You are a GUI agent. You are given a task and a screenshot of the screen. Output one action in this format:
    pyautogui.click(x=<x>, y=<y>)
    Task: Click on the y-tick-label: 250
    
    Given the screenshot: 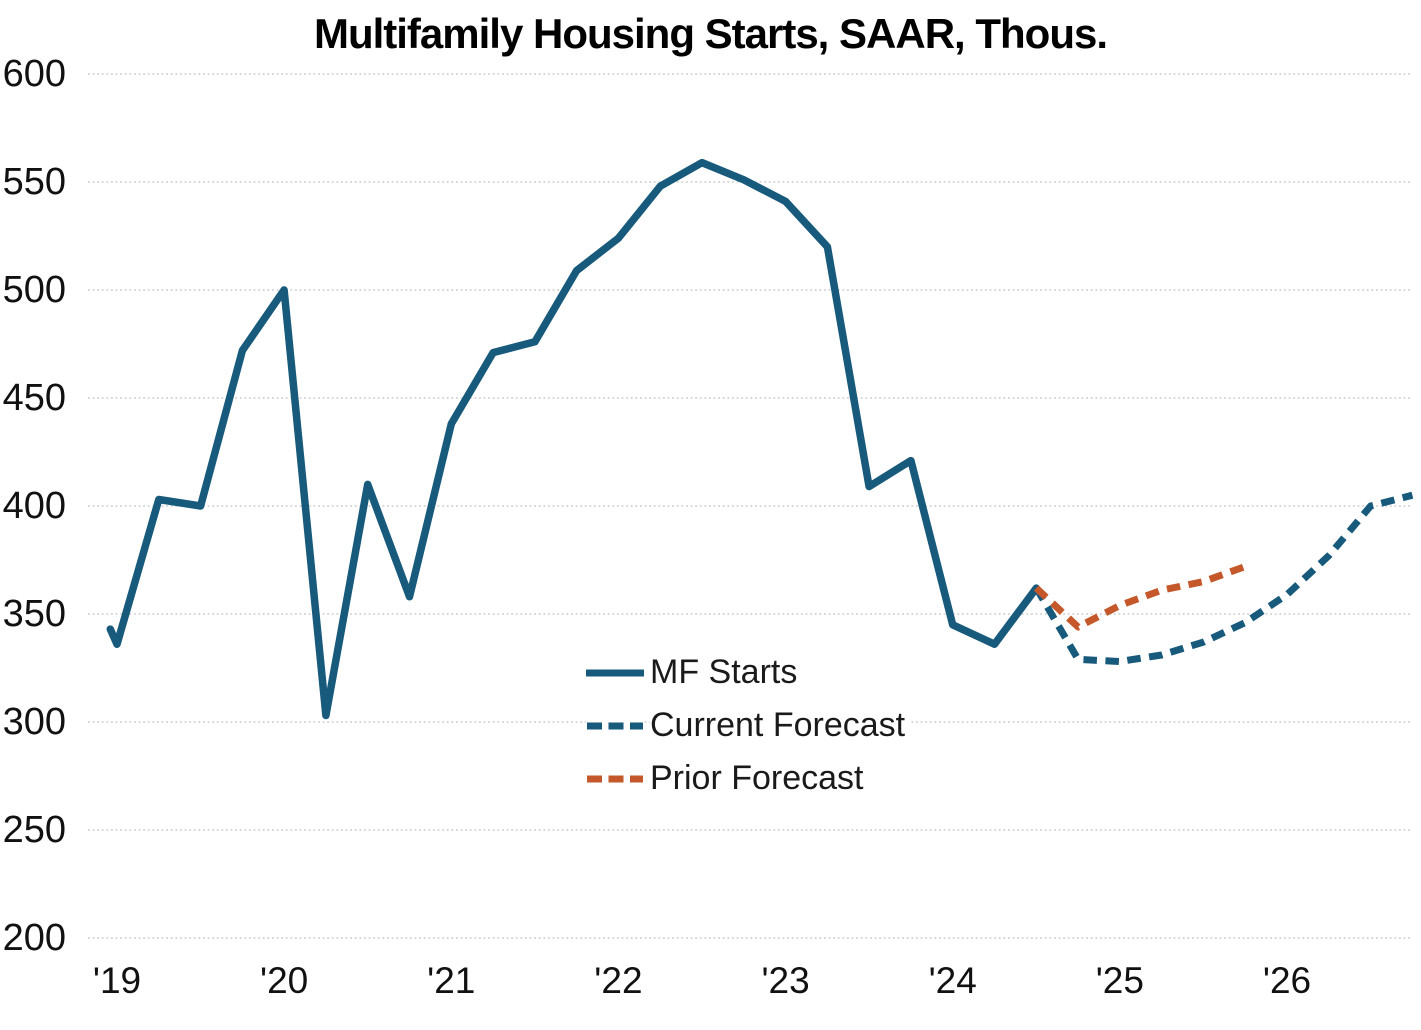 What is the action you would take?
    pyautogui.click(x=34, y=830)
    